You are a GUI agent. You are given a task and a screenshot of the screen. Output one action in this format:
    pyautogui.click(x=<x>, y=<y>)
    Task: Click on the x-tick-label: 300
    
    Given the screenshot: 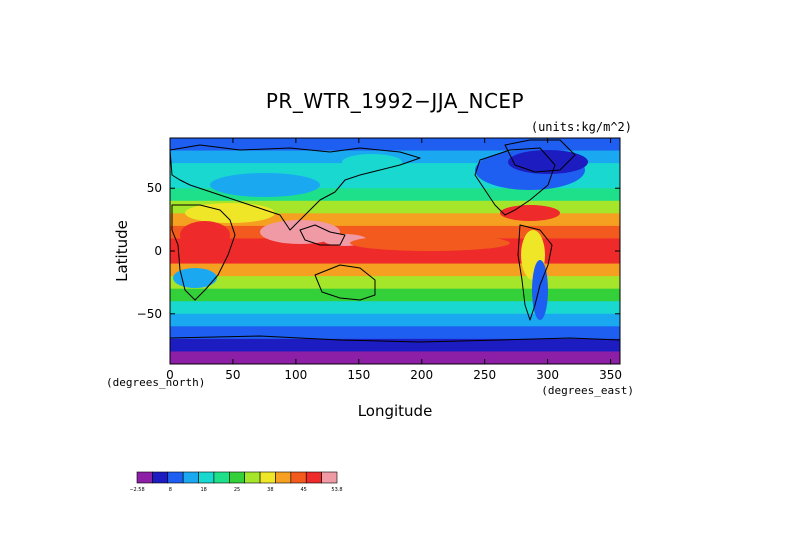 What is the action you would take?
    pyautogui.click(x=547, y=375)
    